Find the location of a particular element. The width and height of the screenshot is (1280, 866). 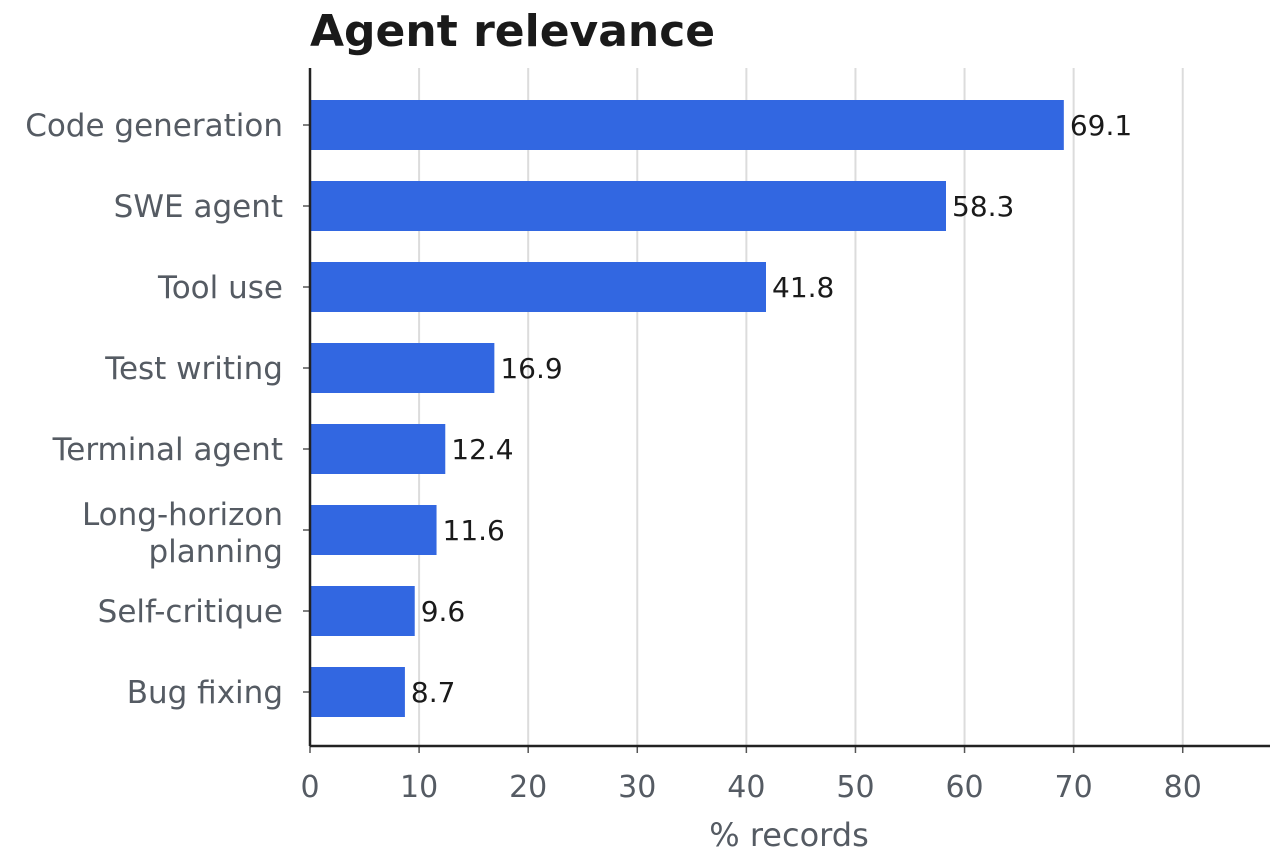

bar-value-label: 11.6 is located at coordinates (474, 530).